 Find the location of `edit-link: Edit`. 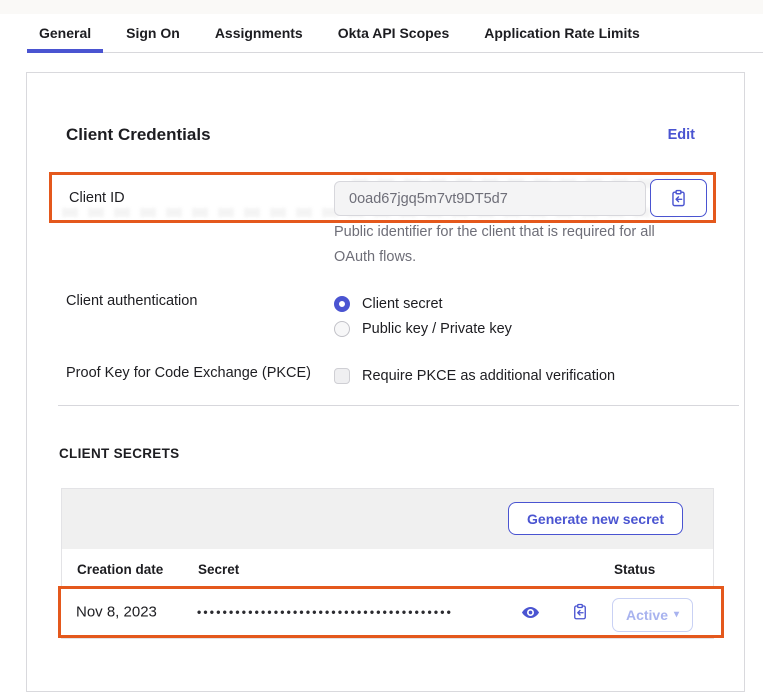

edit-link: Edit is located at coordinates (681, 135).